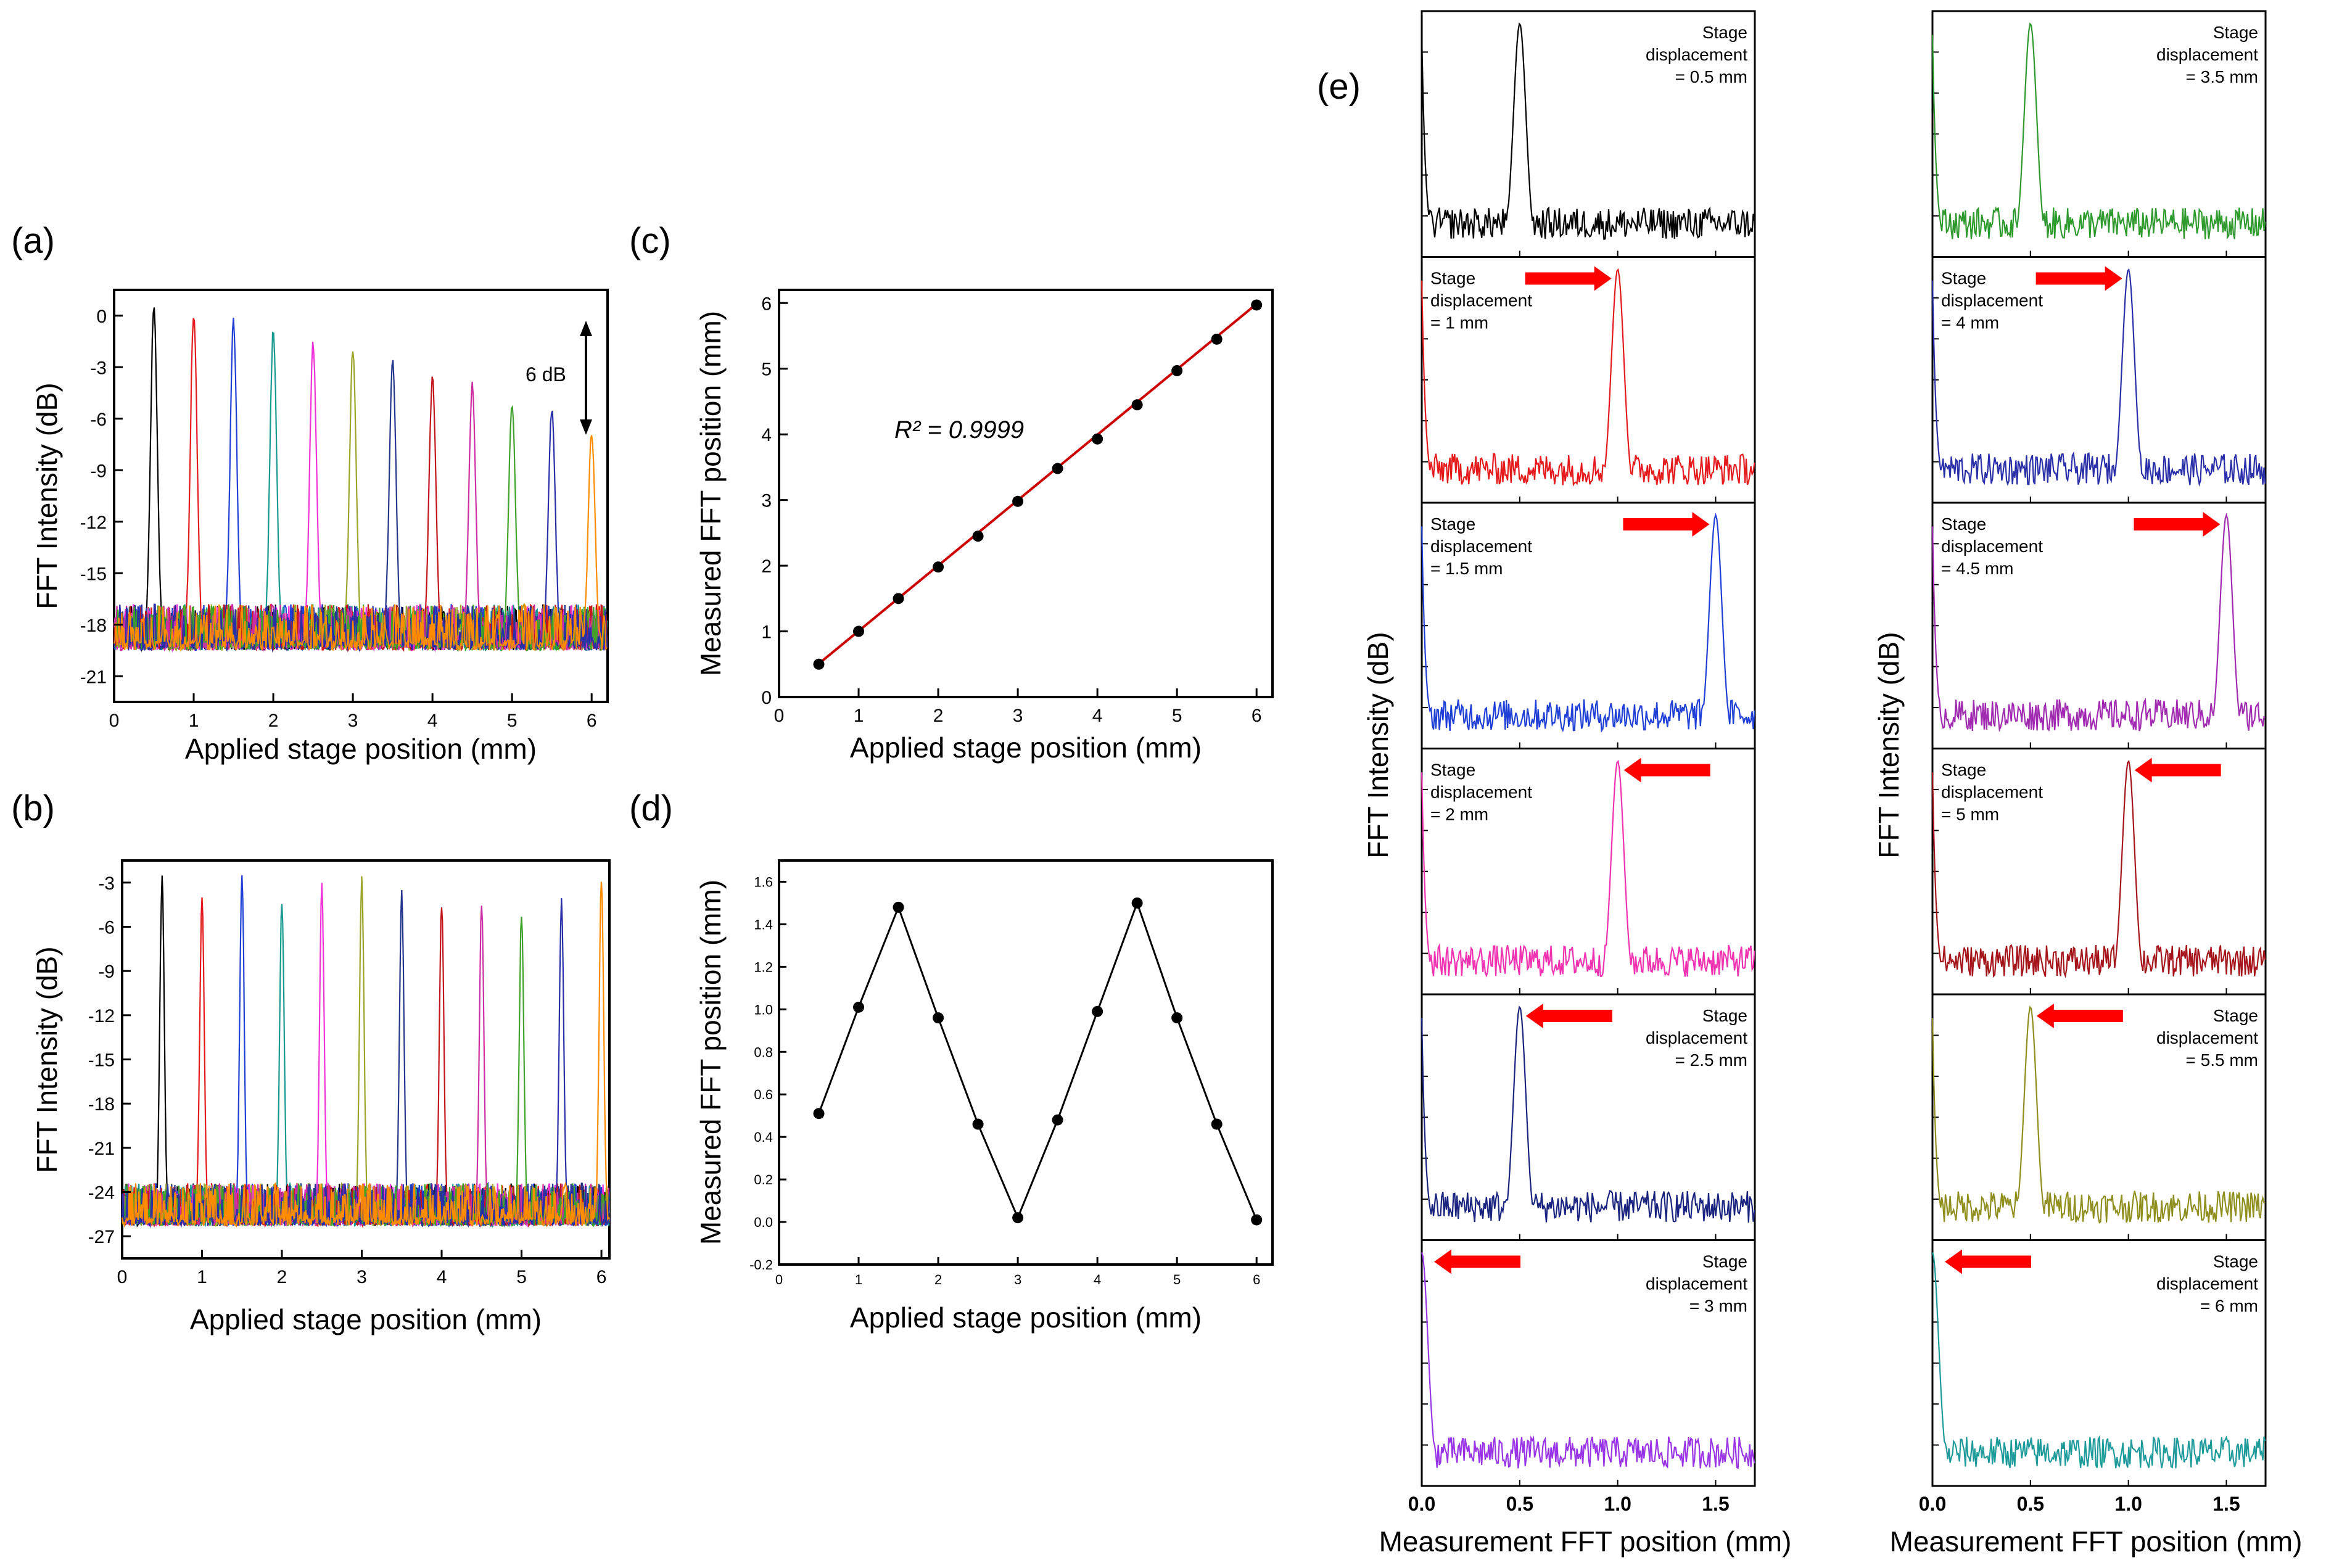  Describe the element at coordinates (763, 924) in the screenshot. I see `y-tick-label: 1.4` at that location.